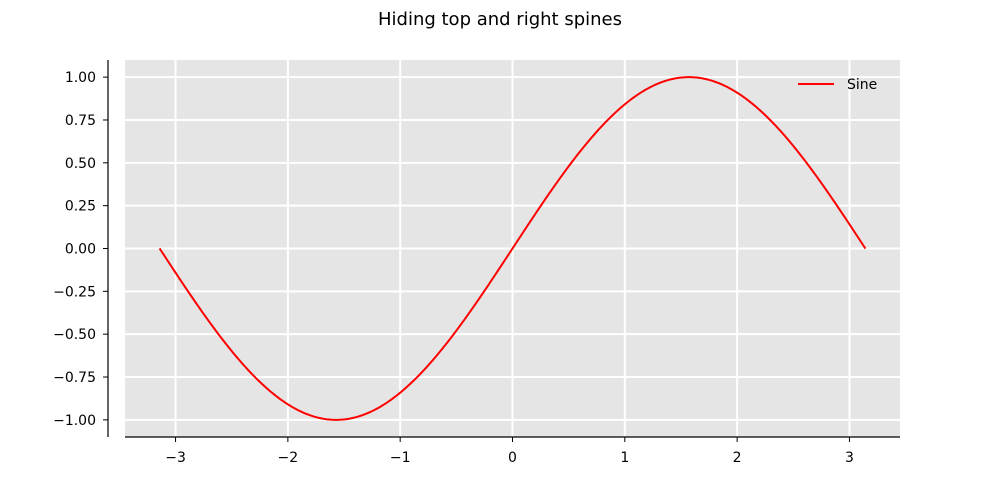 Image resolution: width=1000 pixels, height=500 pixels. I want to click on x-tick-label: −2, so click(288, 458).